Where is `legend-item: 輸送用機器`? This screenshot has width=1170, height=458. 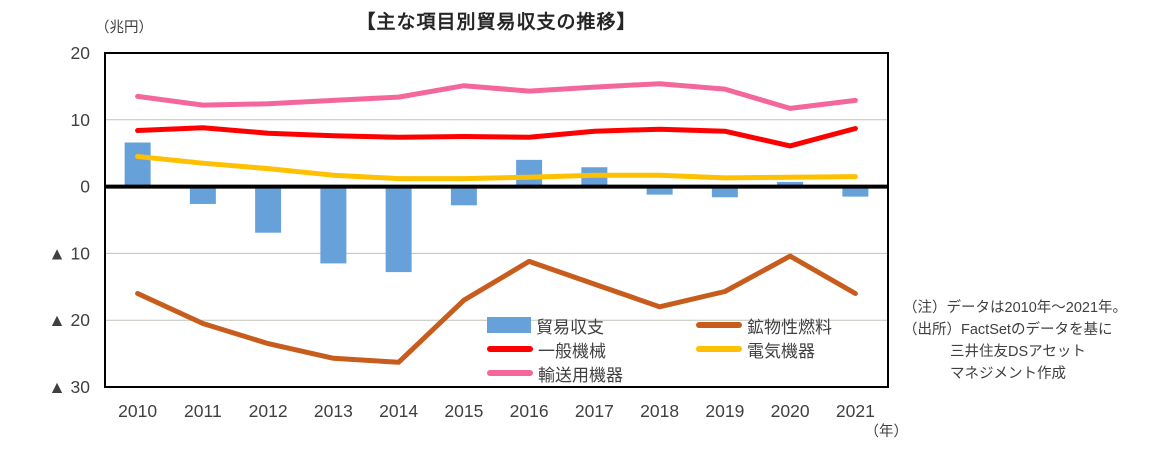 legend-item: 輸送用機器 is located at coordinates (591, 373).